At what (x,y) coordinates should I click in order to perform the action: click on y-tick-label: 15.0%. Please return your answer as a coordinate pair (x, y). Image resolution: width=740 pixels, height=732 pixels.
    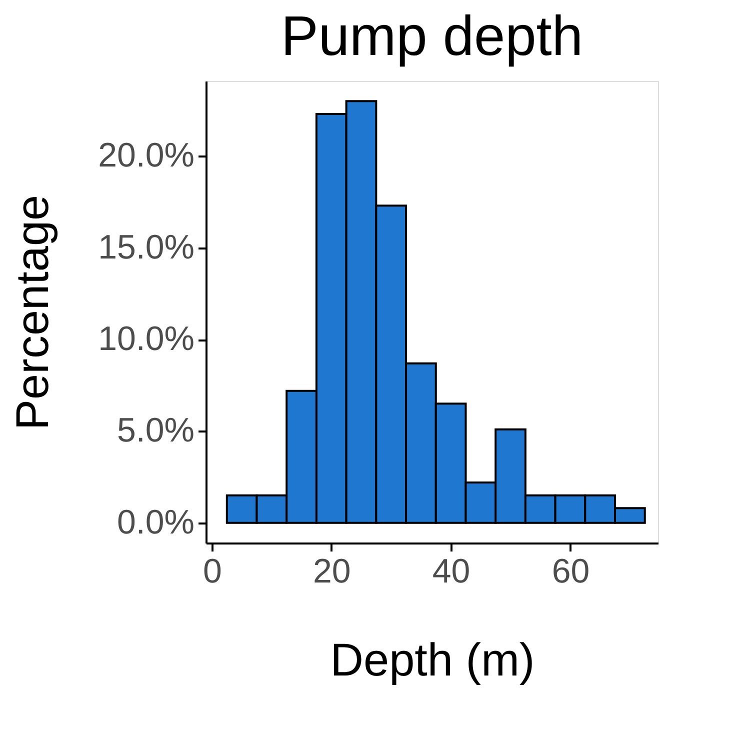
    Looking at the image, I should click on (146, 247).